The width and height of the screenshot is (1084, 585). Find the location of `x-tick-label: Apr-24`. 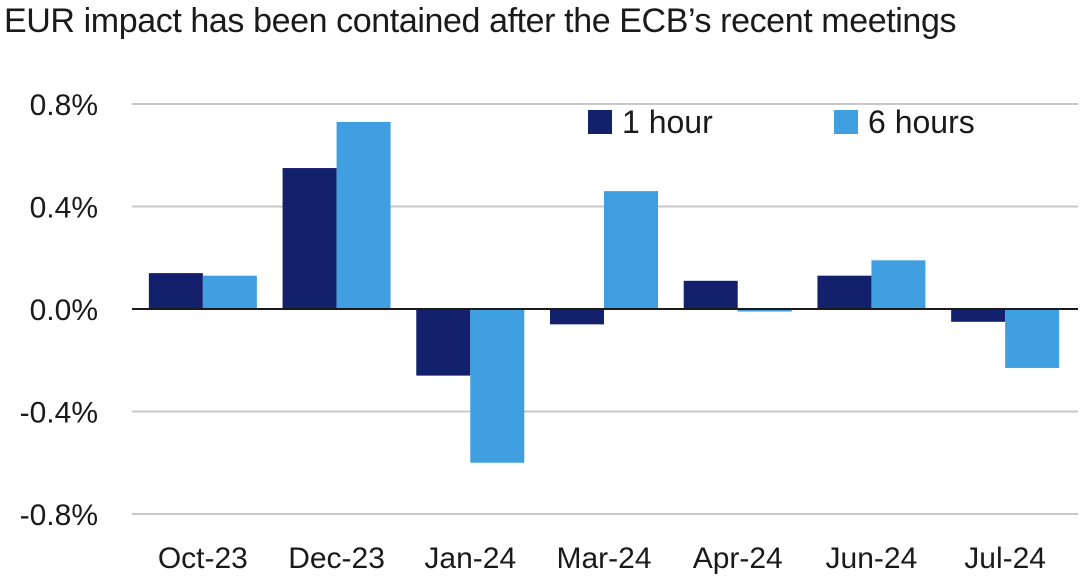

x-tick-label: Apr-24 is located at coordinates (738, 558).